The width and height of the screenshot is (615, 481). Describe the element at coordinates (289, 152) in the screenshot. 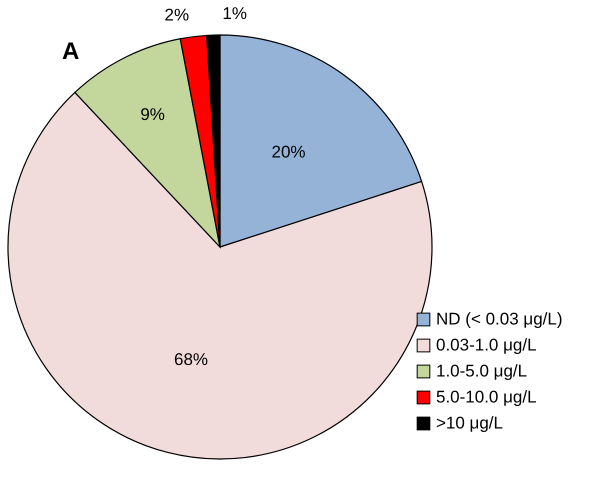

I see `data-label: 20%` at that location.